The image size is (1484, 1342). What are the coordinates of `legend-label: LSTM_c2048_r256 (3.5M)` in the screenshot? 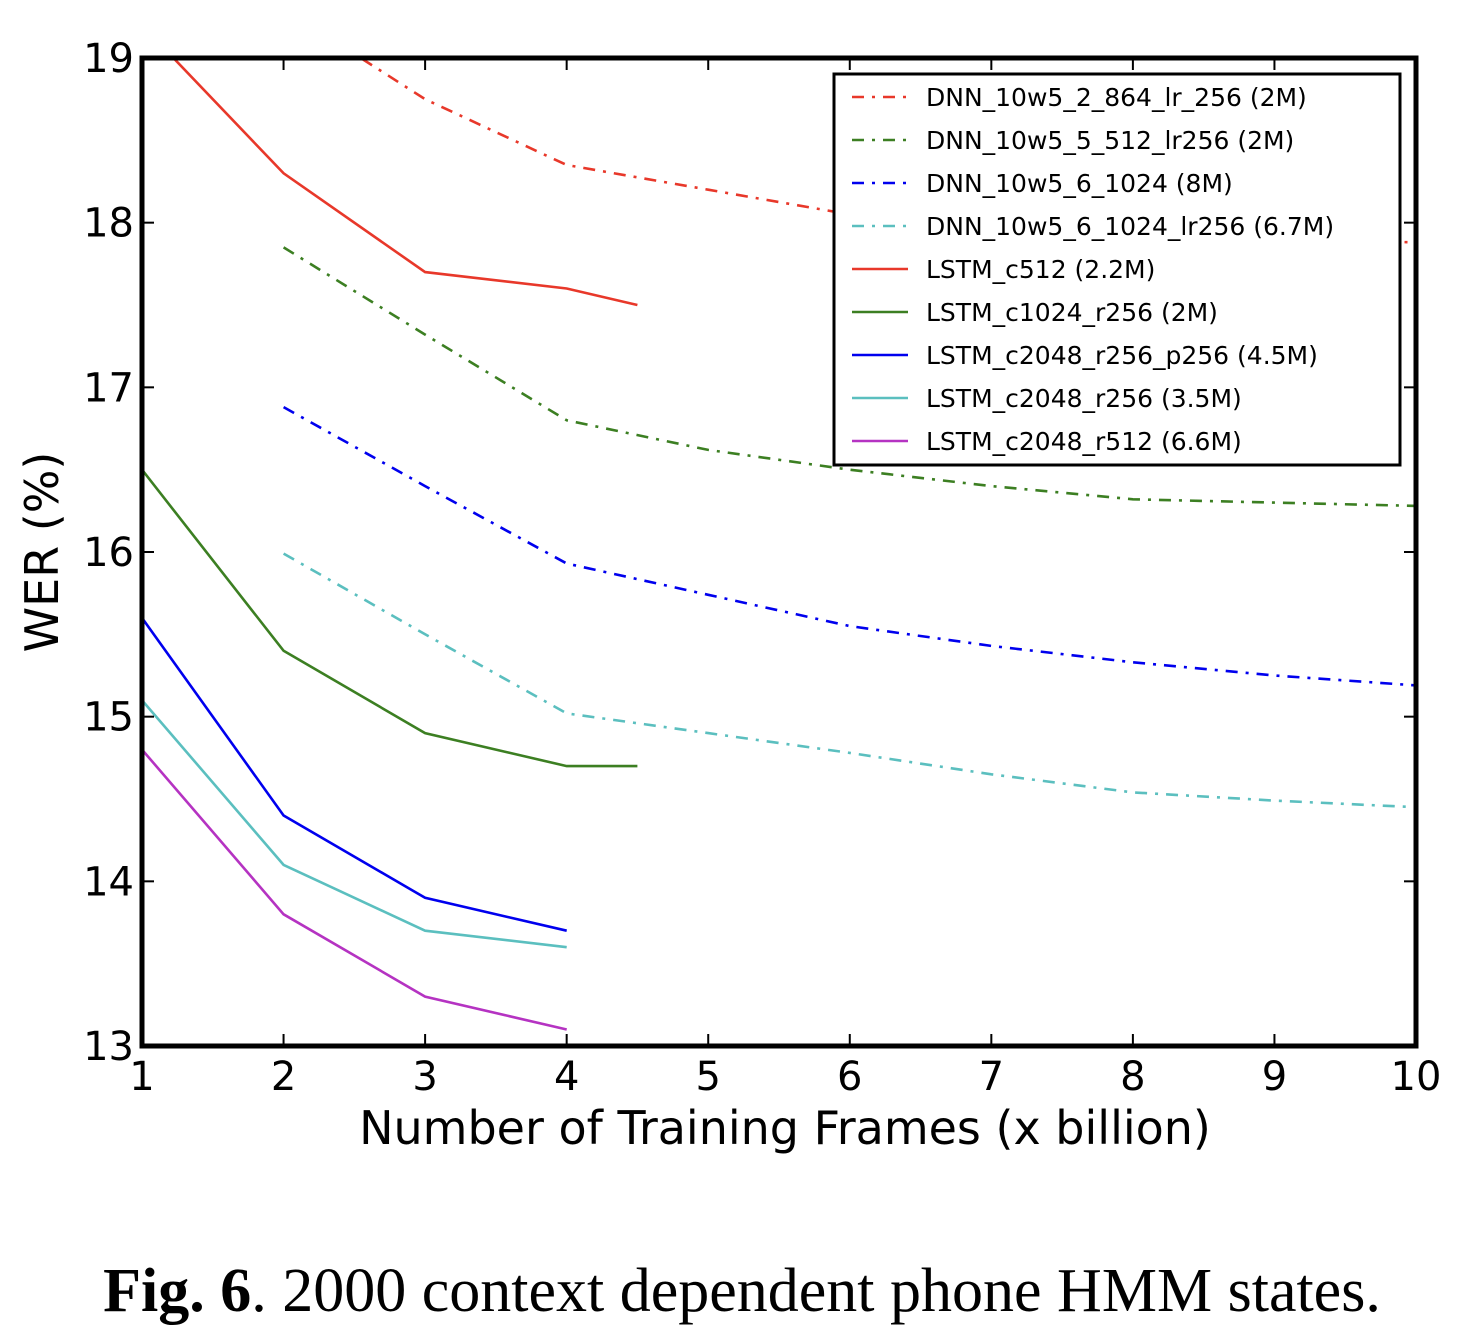 It's located at (1084, 398).